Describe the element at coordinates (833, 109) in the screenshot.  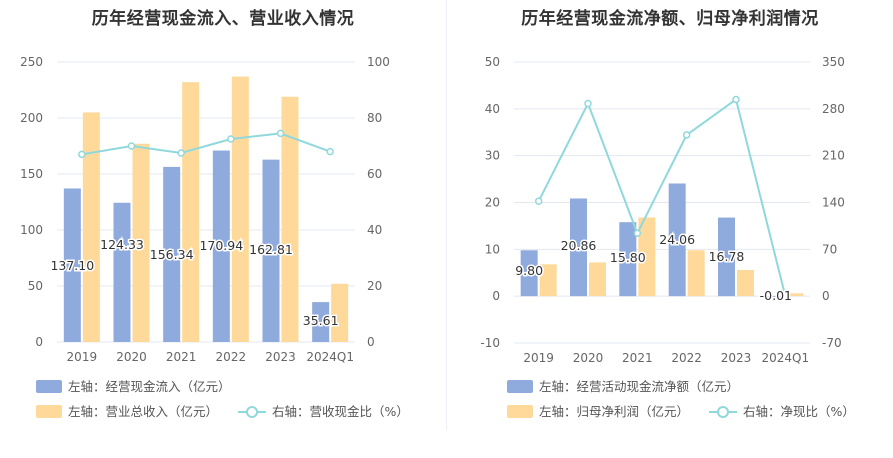
I see `y-tick-label-right: 280` at that location.